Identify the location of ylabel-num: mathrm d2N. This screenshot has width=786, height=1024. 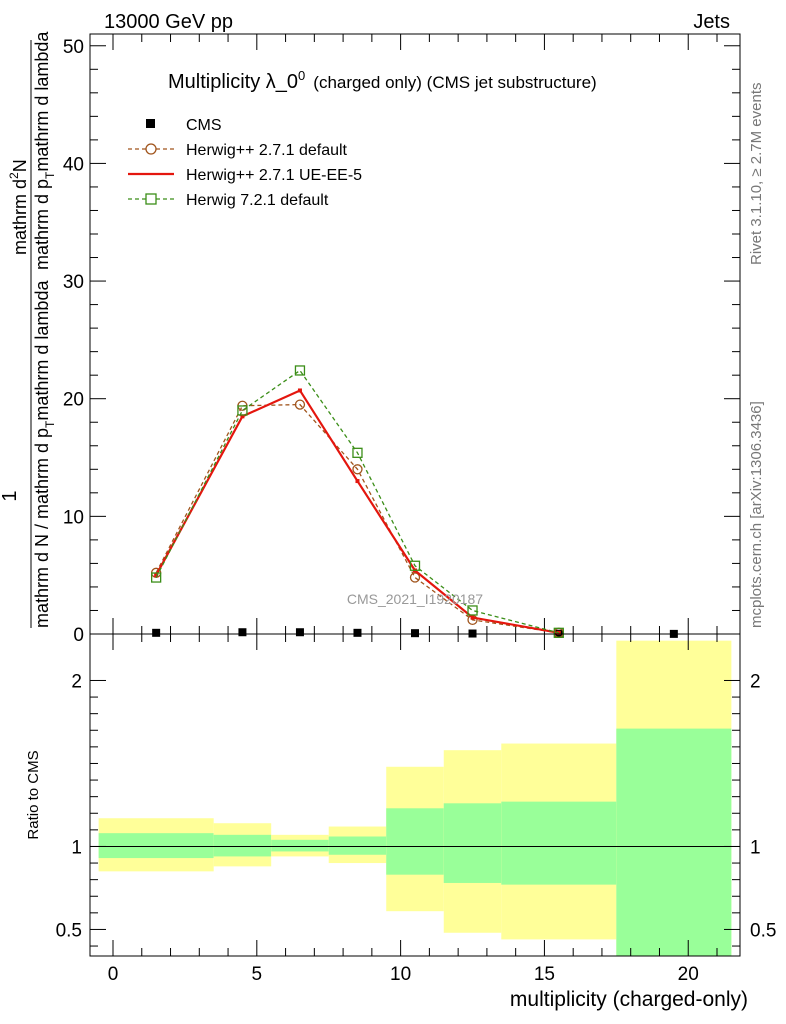
(18, 207).